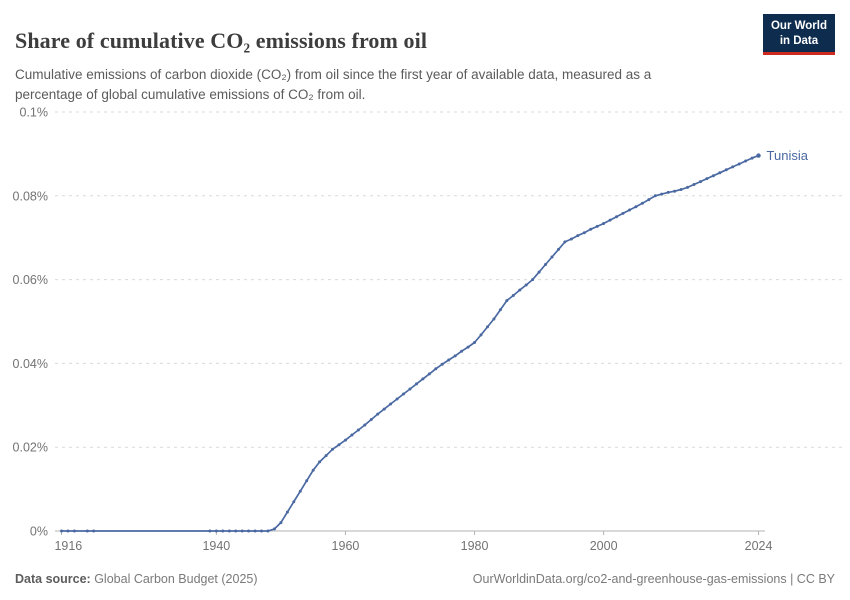  Describe the element at coordinates (174, 579) in the screenshot. I see `data-source-text: Global Carbon Budget (2025)` at that location.